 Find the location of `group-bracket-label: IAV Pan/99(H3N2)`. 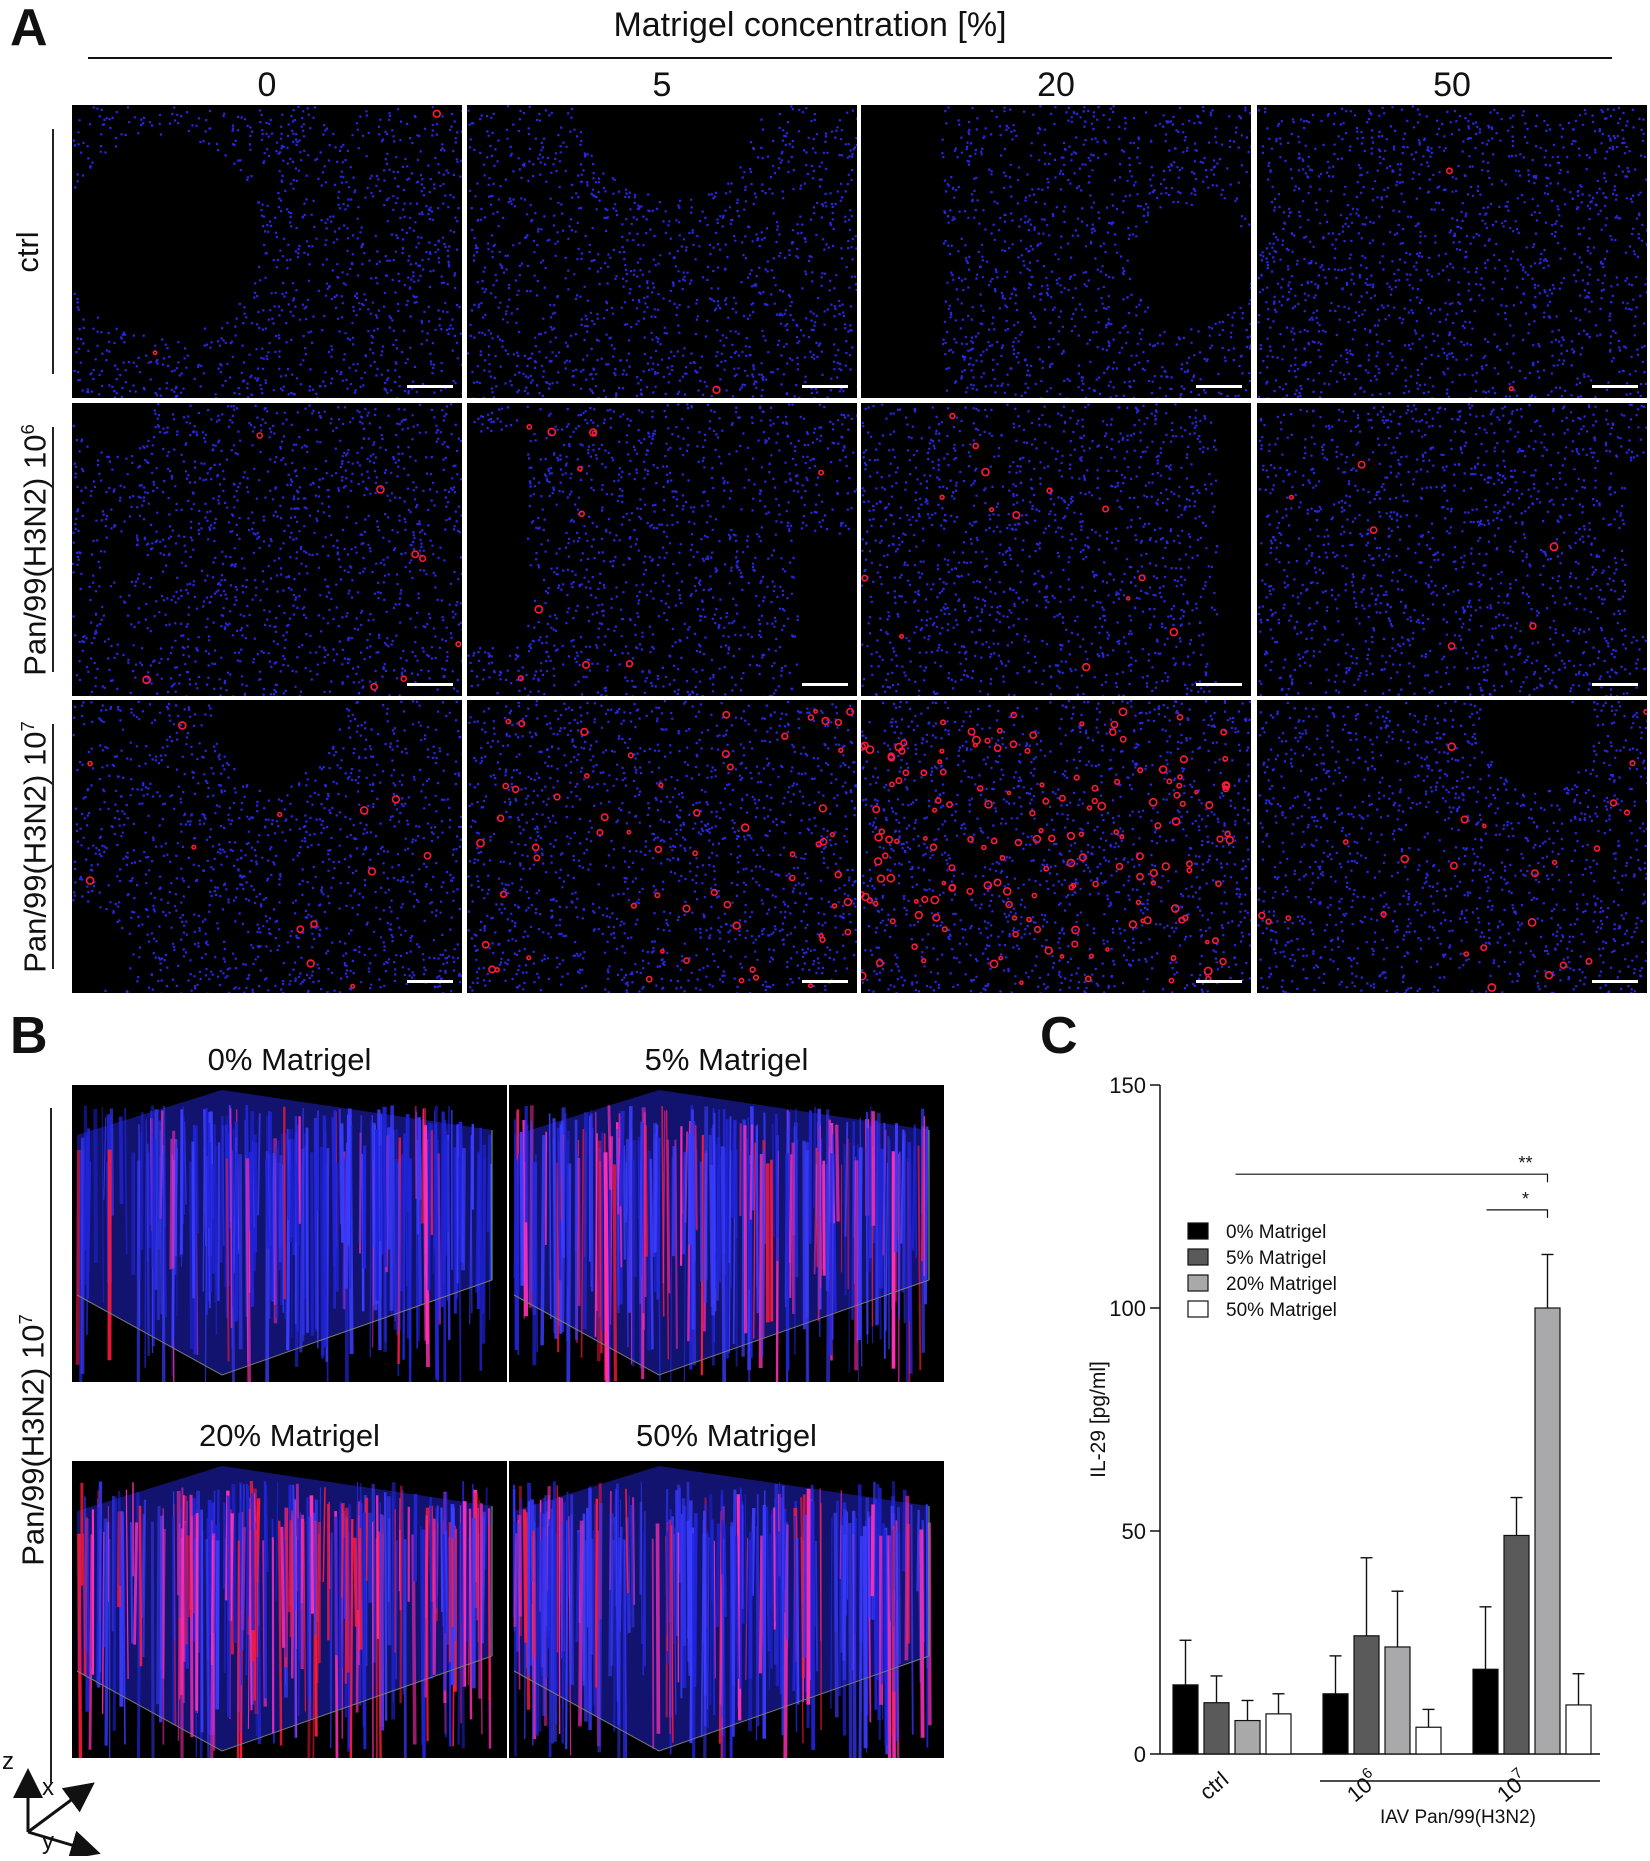

group-bracket-label: IAV Pan/99(H3N2) is located at coordinates (1458, 1817).